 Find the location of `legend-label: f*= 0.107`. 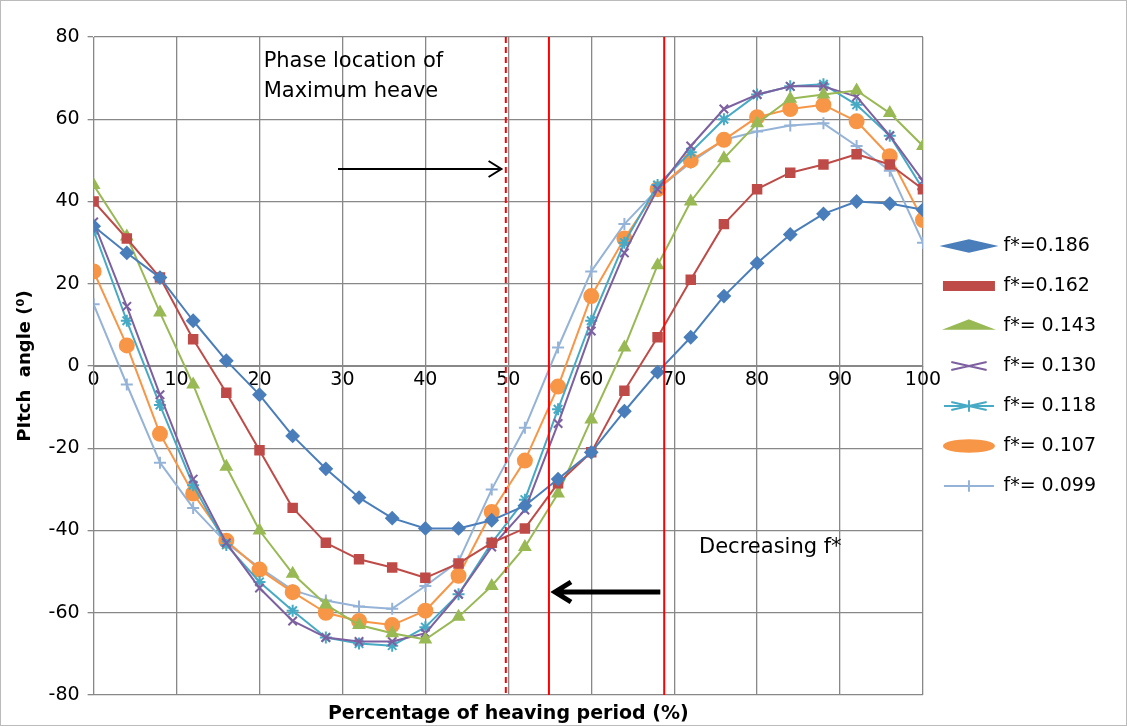

legend-label: f*= 0.107 is located at coordinates (1050, 443).